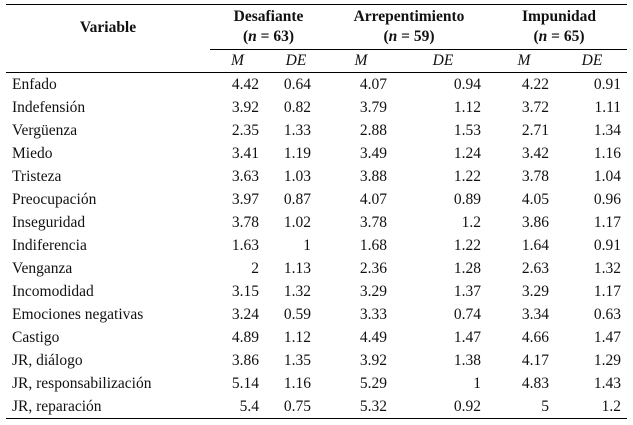  What do you see at coordinates (416, 36) in the screenshot?
I see `n-value: = 59)` at bounding box center [416, 36].